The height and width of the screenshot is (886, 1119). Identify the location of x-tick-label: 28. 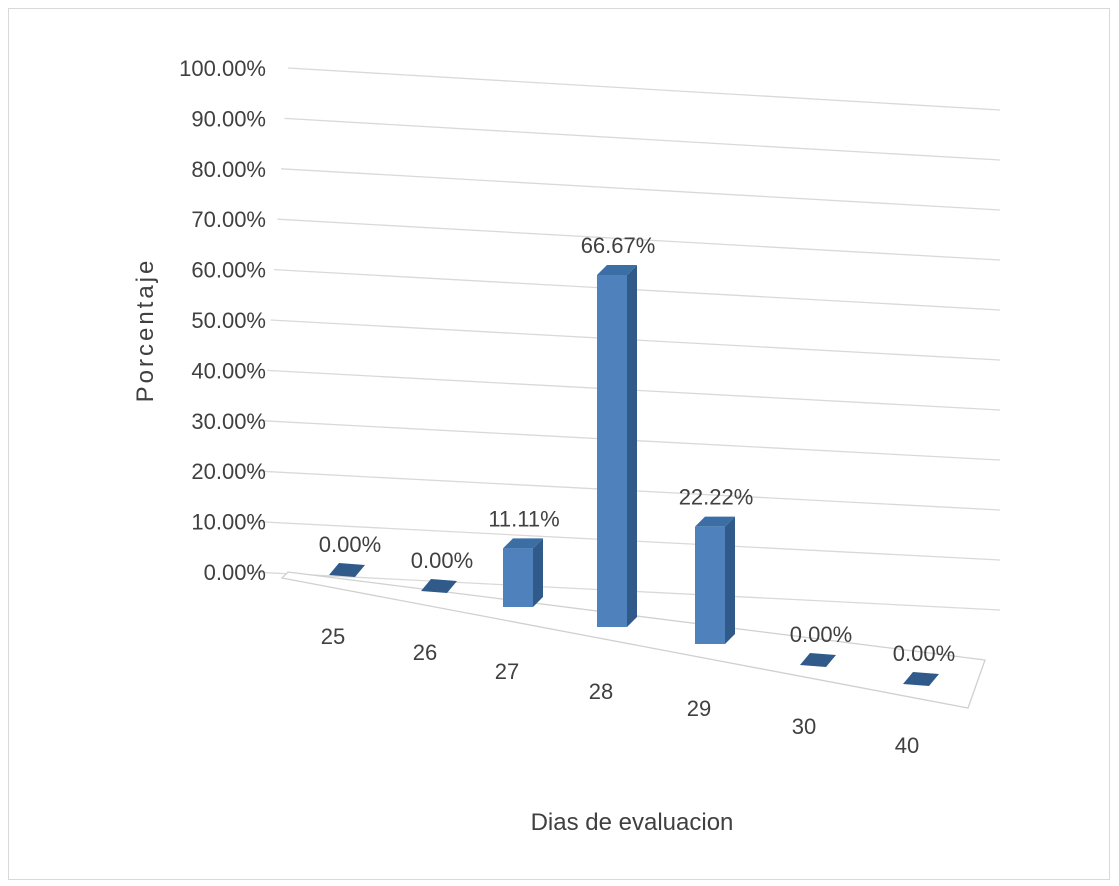
(601, 691).